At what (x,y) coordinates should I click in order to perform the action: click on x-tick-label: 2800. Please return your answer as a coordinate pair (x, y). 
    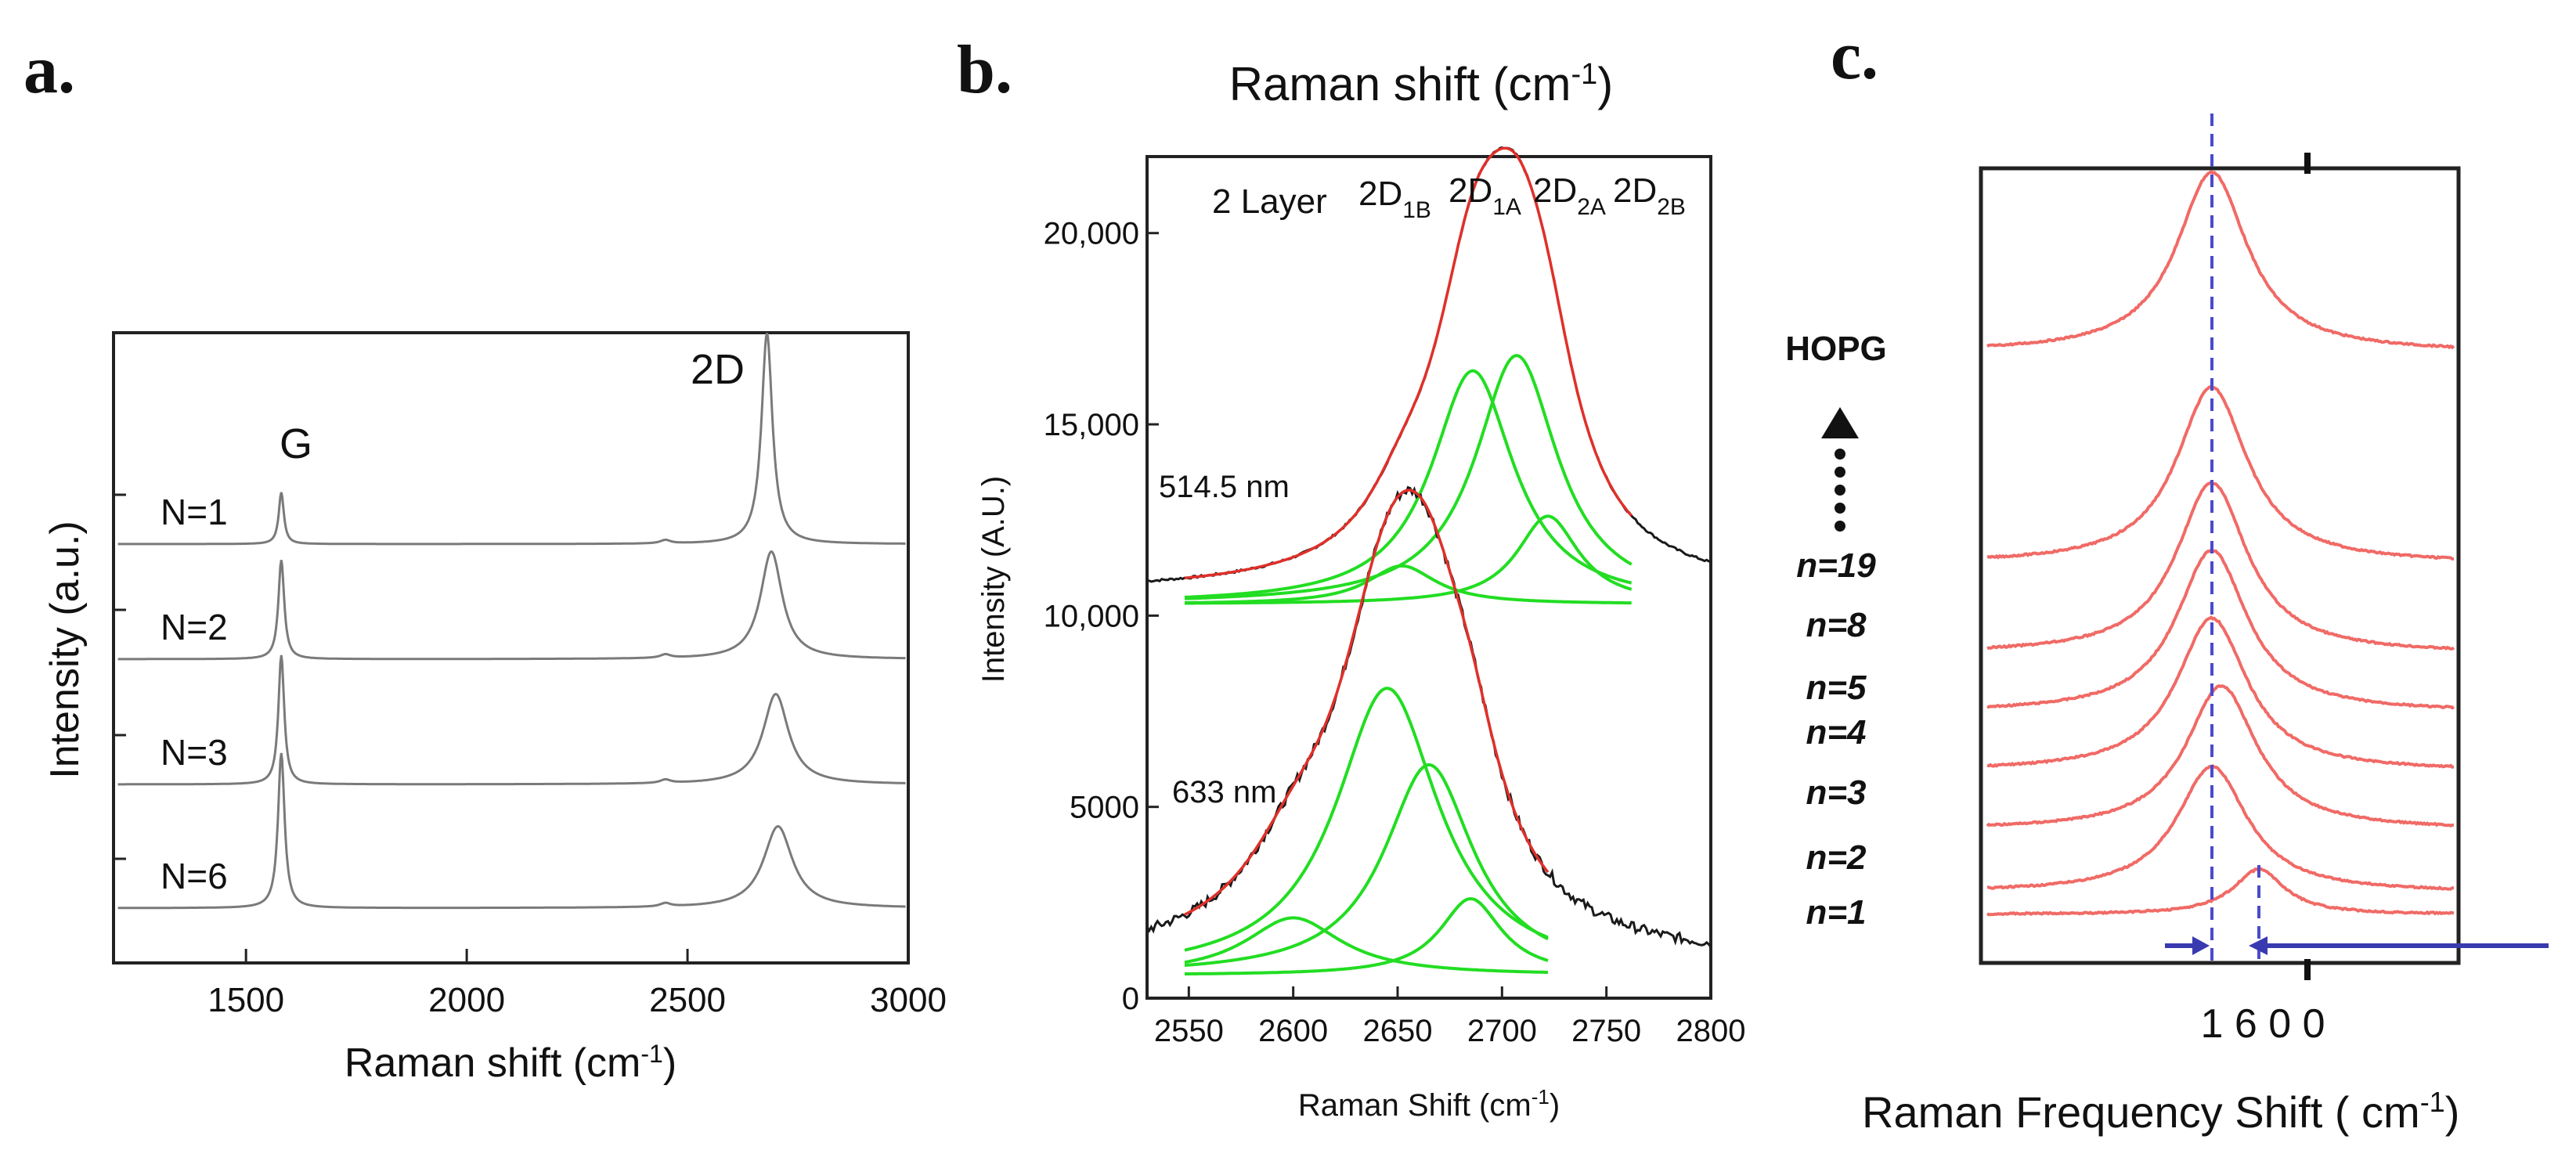
    Looking at the image, I should click on (1711, 1031).